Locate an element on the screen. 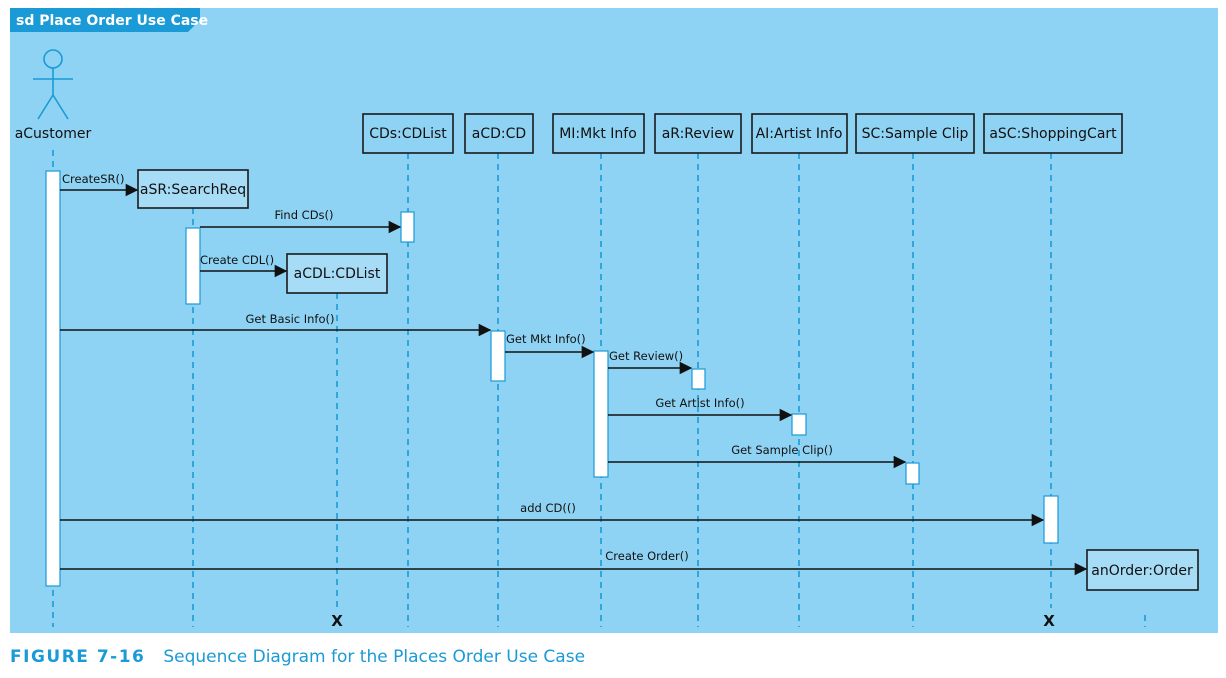 The width and height of the screenshot is (1226, 678). activation-acustomer is located at coordinates (53, 378).